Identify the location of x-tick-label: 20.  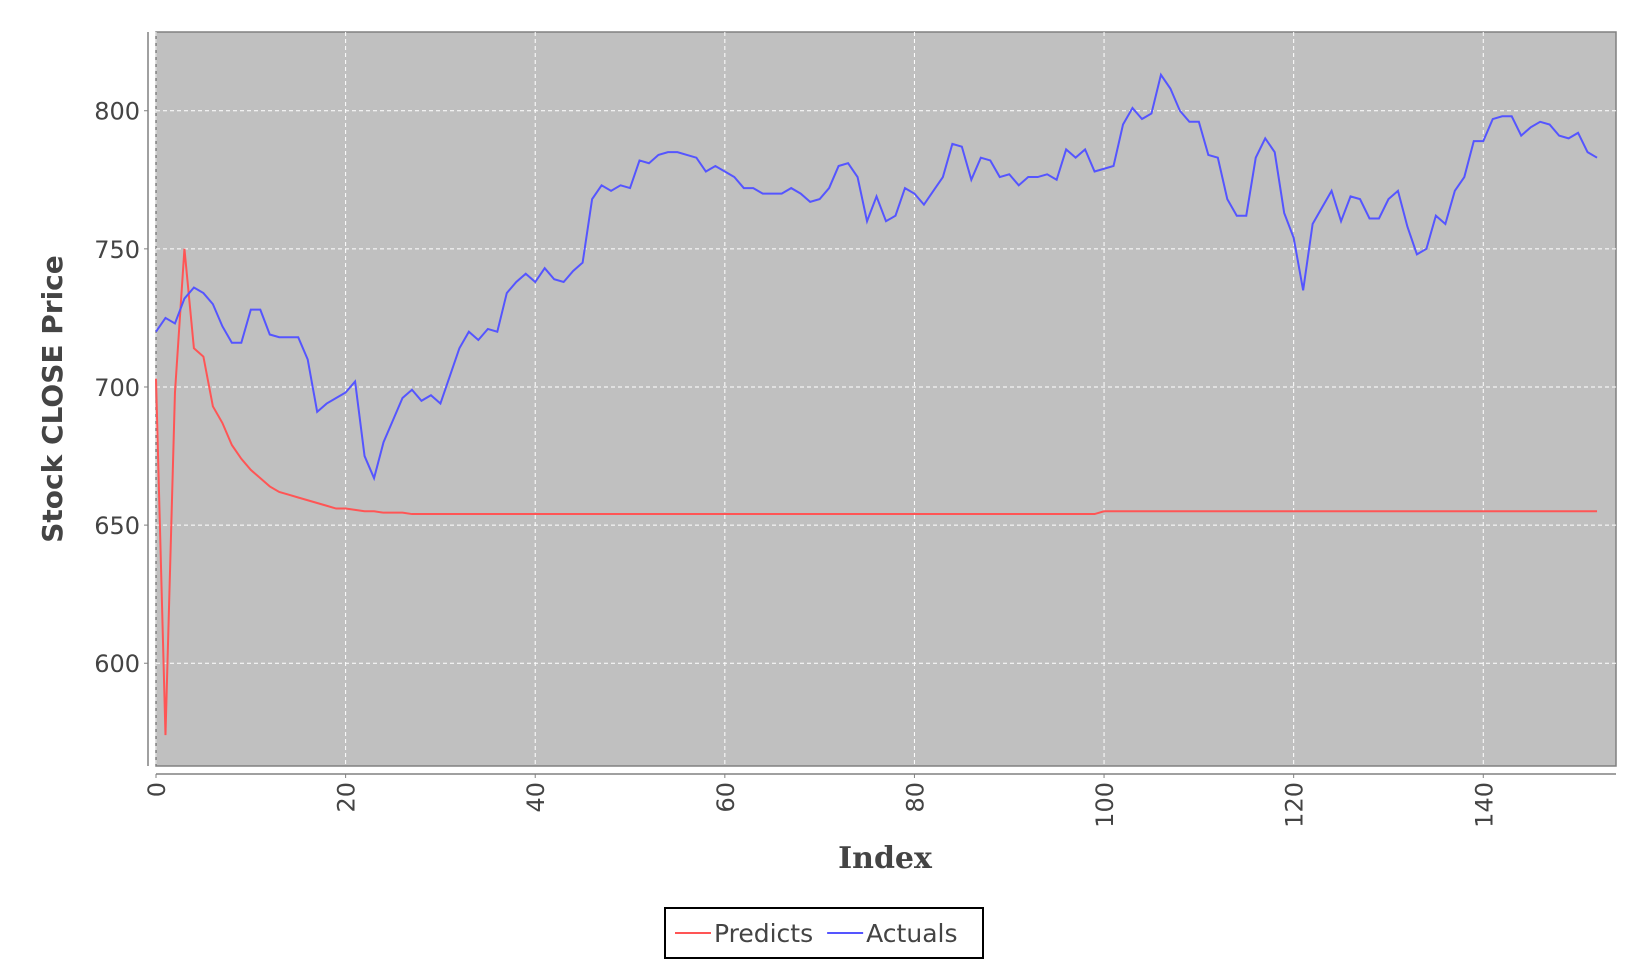
(347, 797).